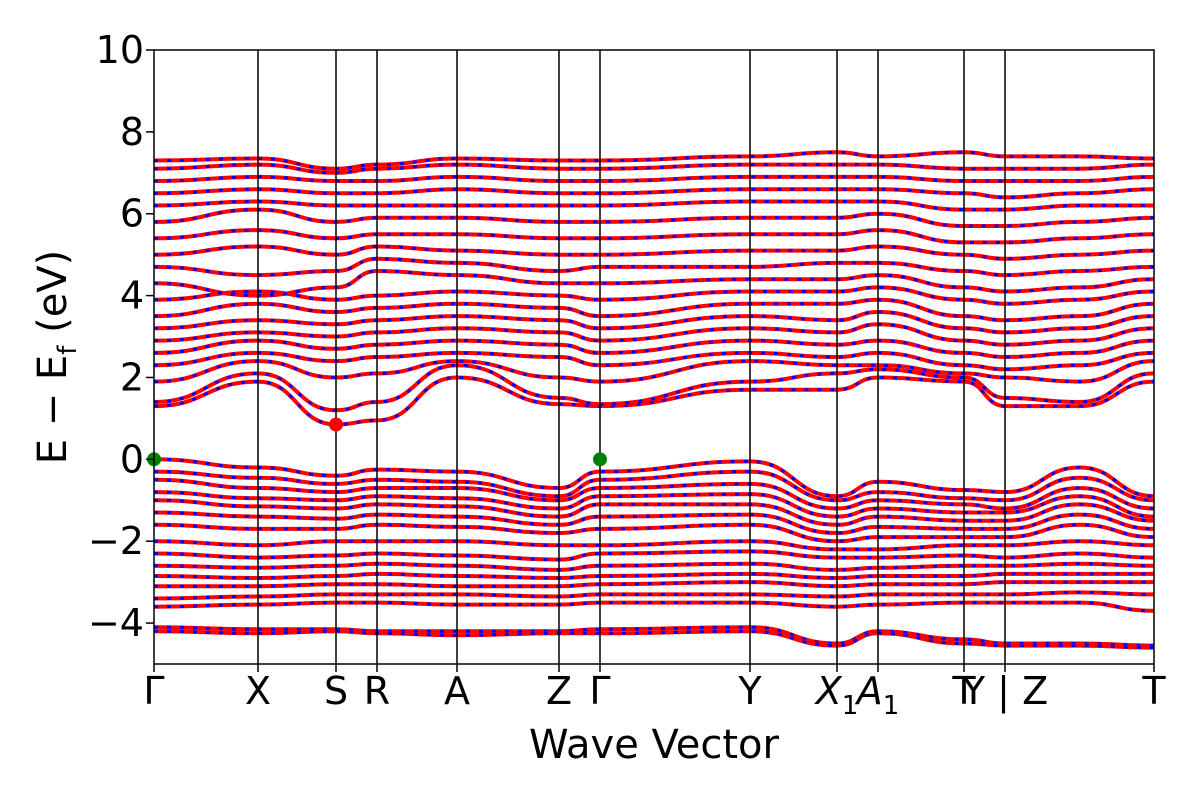  I want to click on y-tick-label-4: 2, so click(132, 377).